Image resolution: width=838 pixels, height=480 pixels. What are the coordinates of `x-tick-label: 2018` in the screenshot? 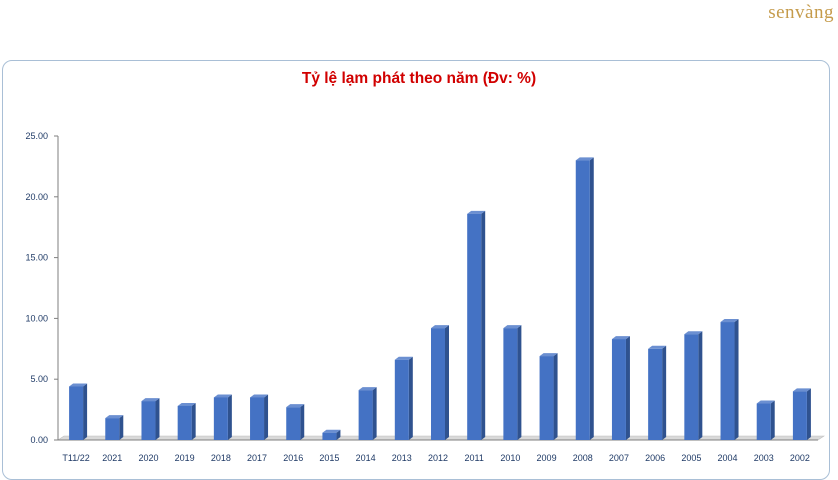 It's located at (221, 458).